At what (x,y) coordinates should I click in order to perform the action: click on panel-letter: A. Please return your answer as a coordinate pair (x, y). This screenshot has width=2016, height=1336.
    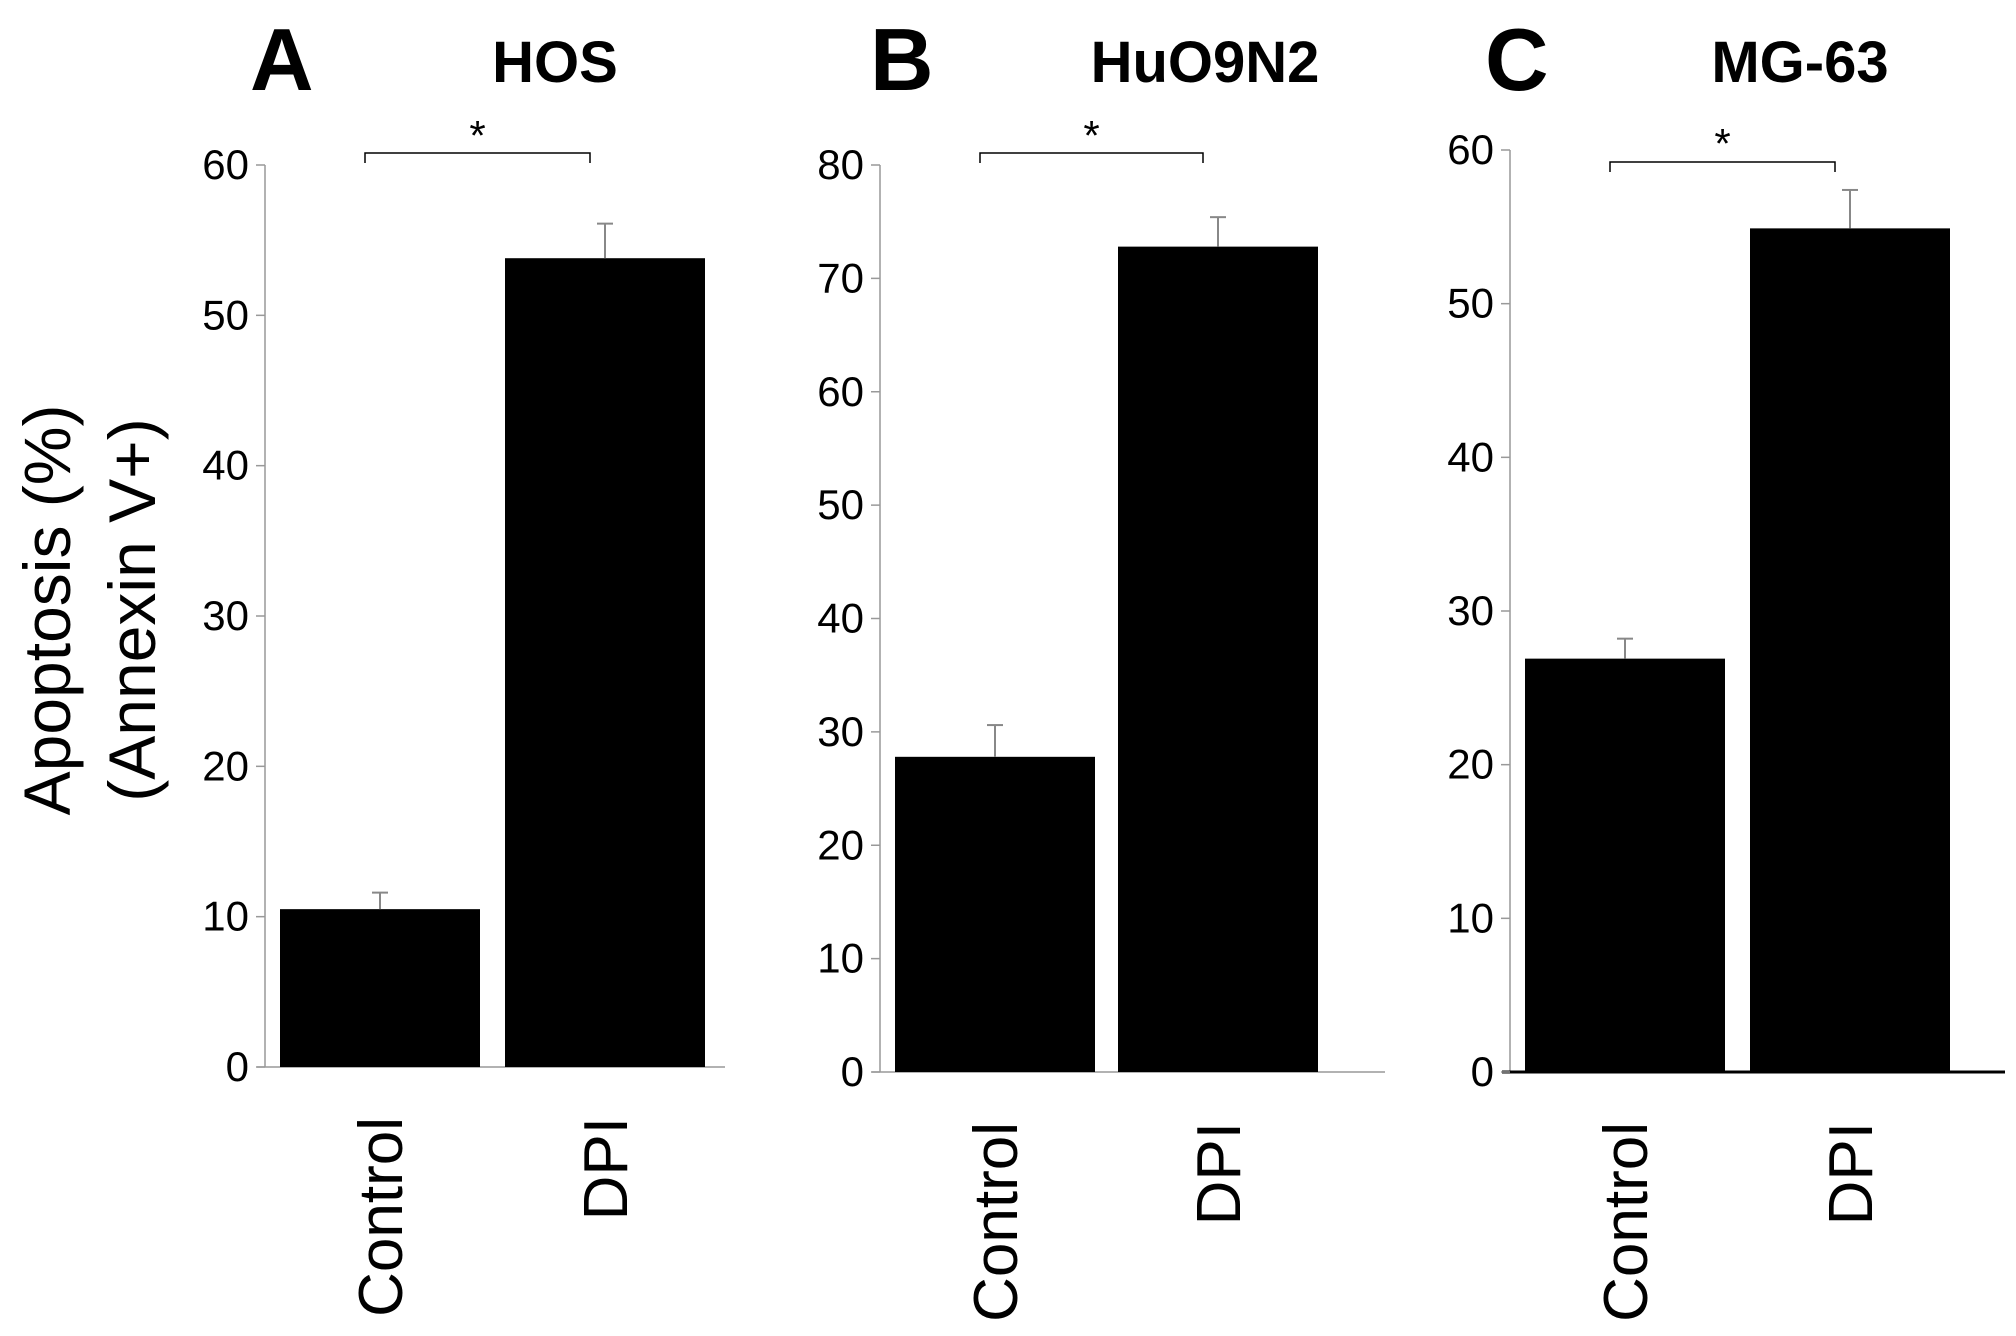
    Looking at the image, I should click on (282, 59).